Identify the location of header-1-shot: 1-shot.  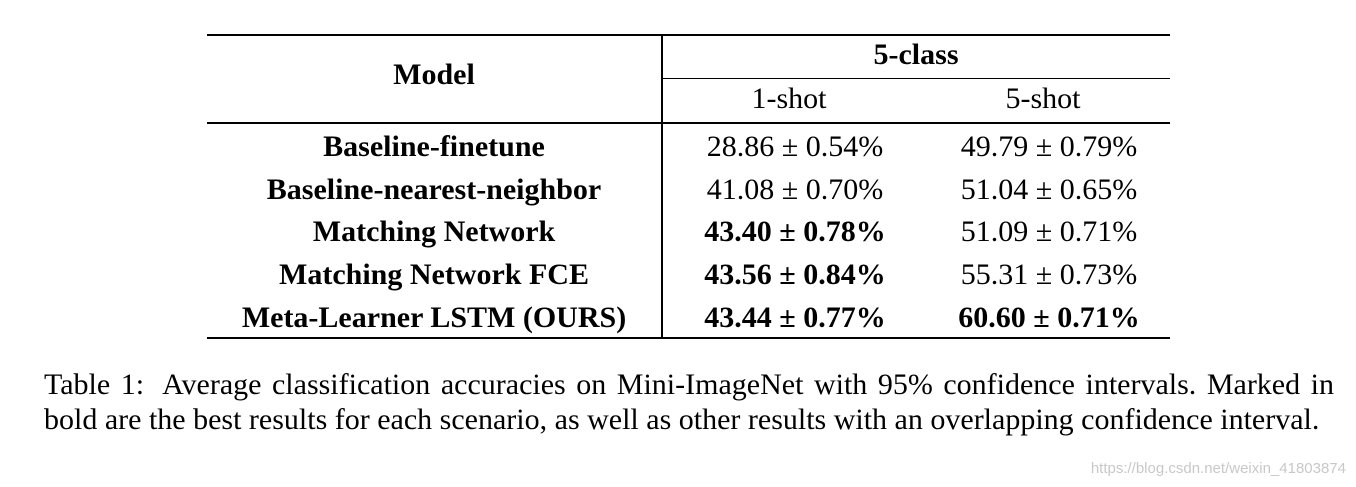
(789, 98).